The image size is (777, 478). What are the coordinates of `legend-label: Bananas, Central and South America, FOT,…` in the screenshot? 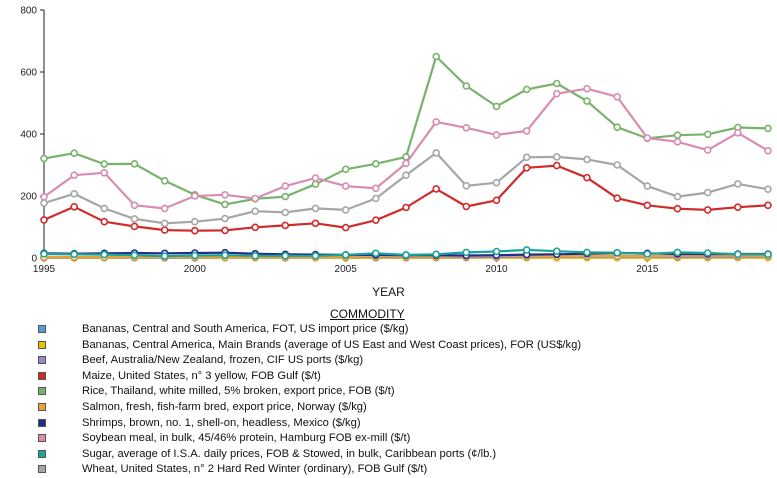 It's located at (245, 330).